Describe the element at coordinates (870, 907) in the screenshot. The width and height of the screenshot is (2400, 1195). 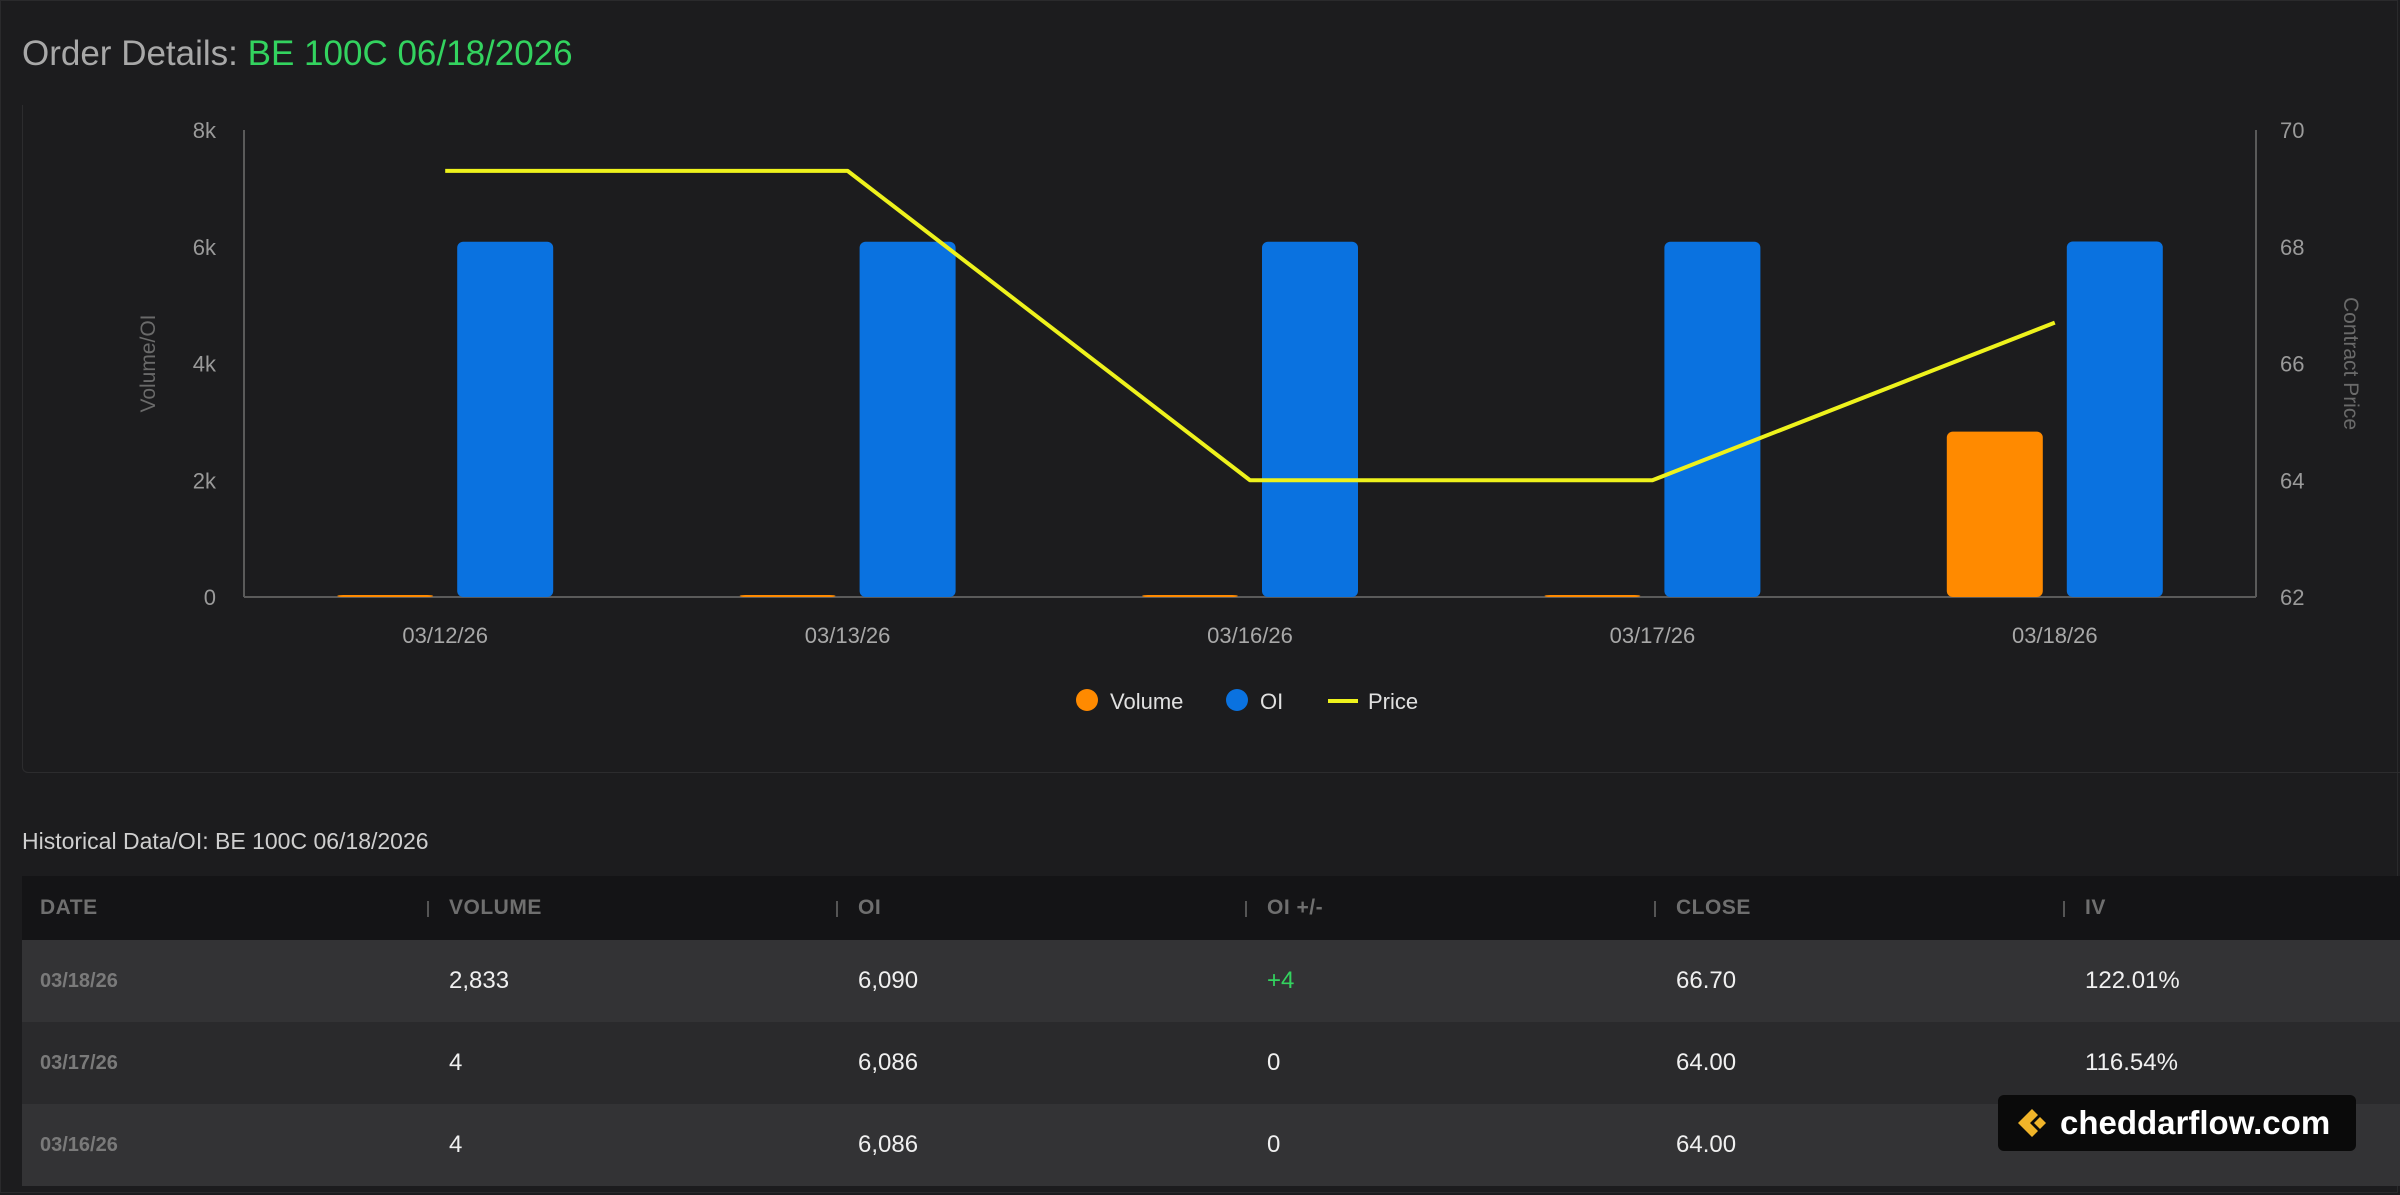
I see `column-header: OI` at that location.